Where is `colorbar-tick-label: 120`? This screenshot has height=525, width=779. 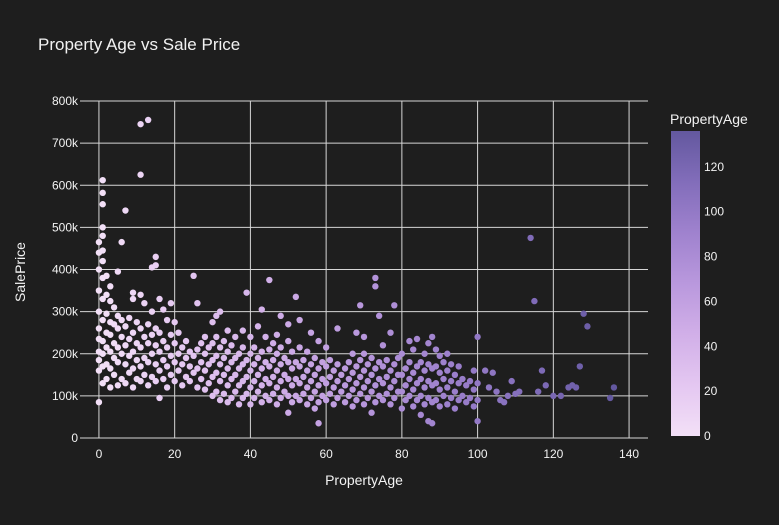
colorbar-tick-label: 120 is located at coordinates (714, 167).